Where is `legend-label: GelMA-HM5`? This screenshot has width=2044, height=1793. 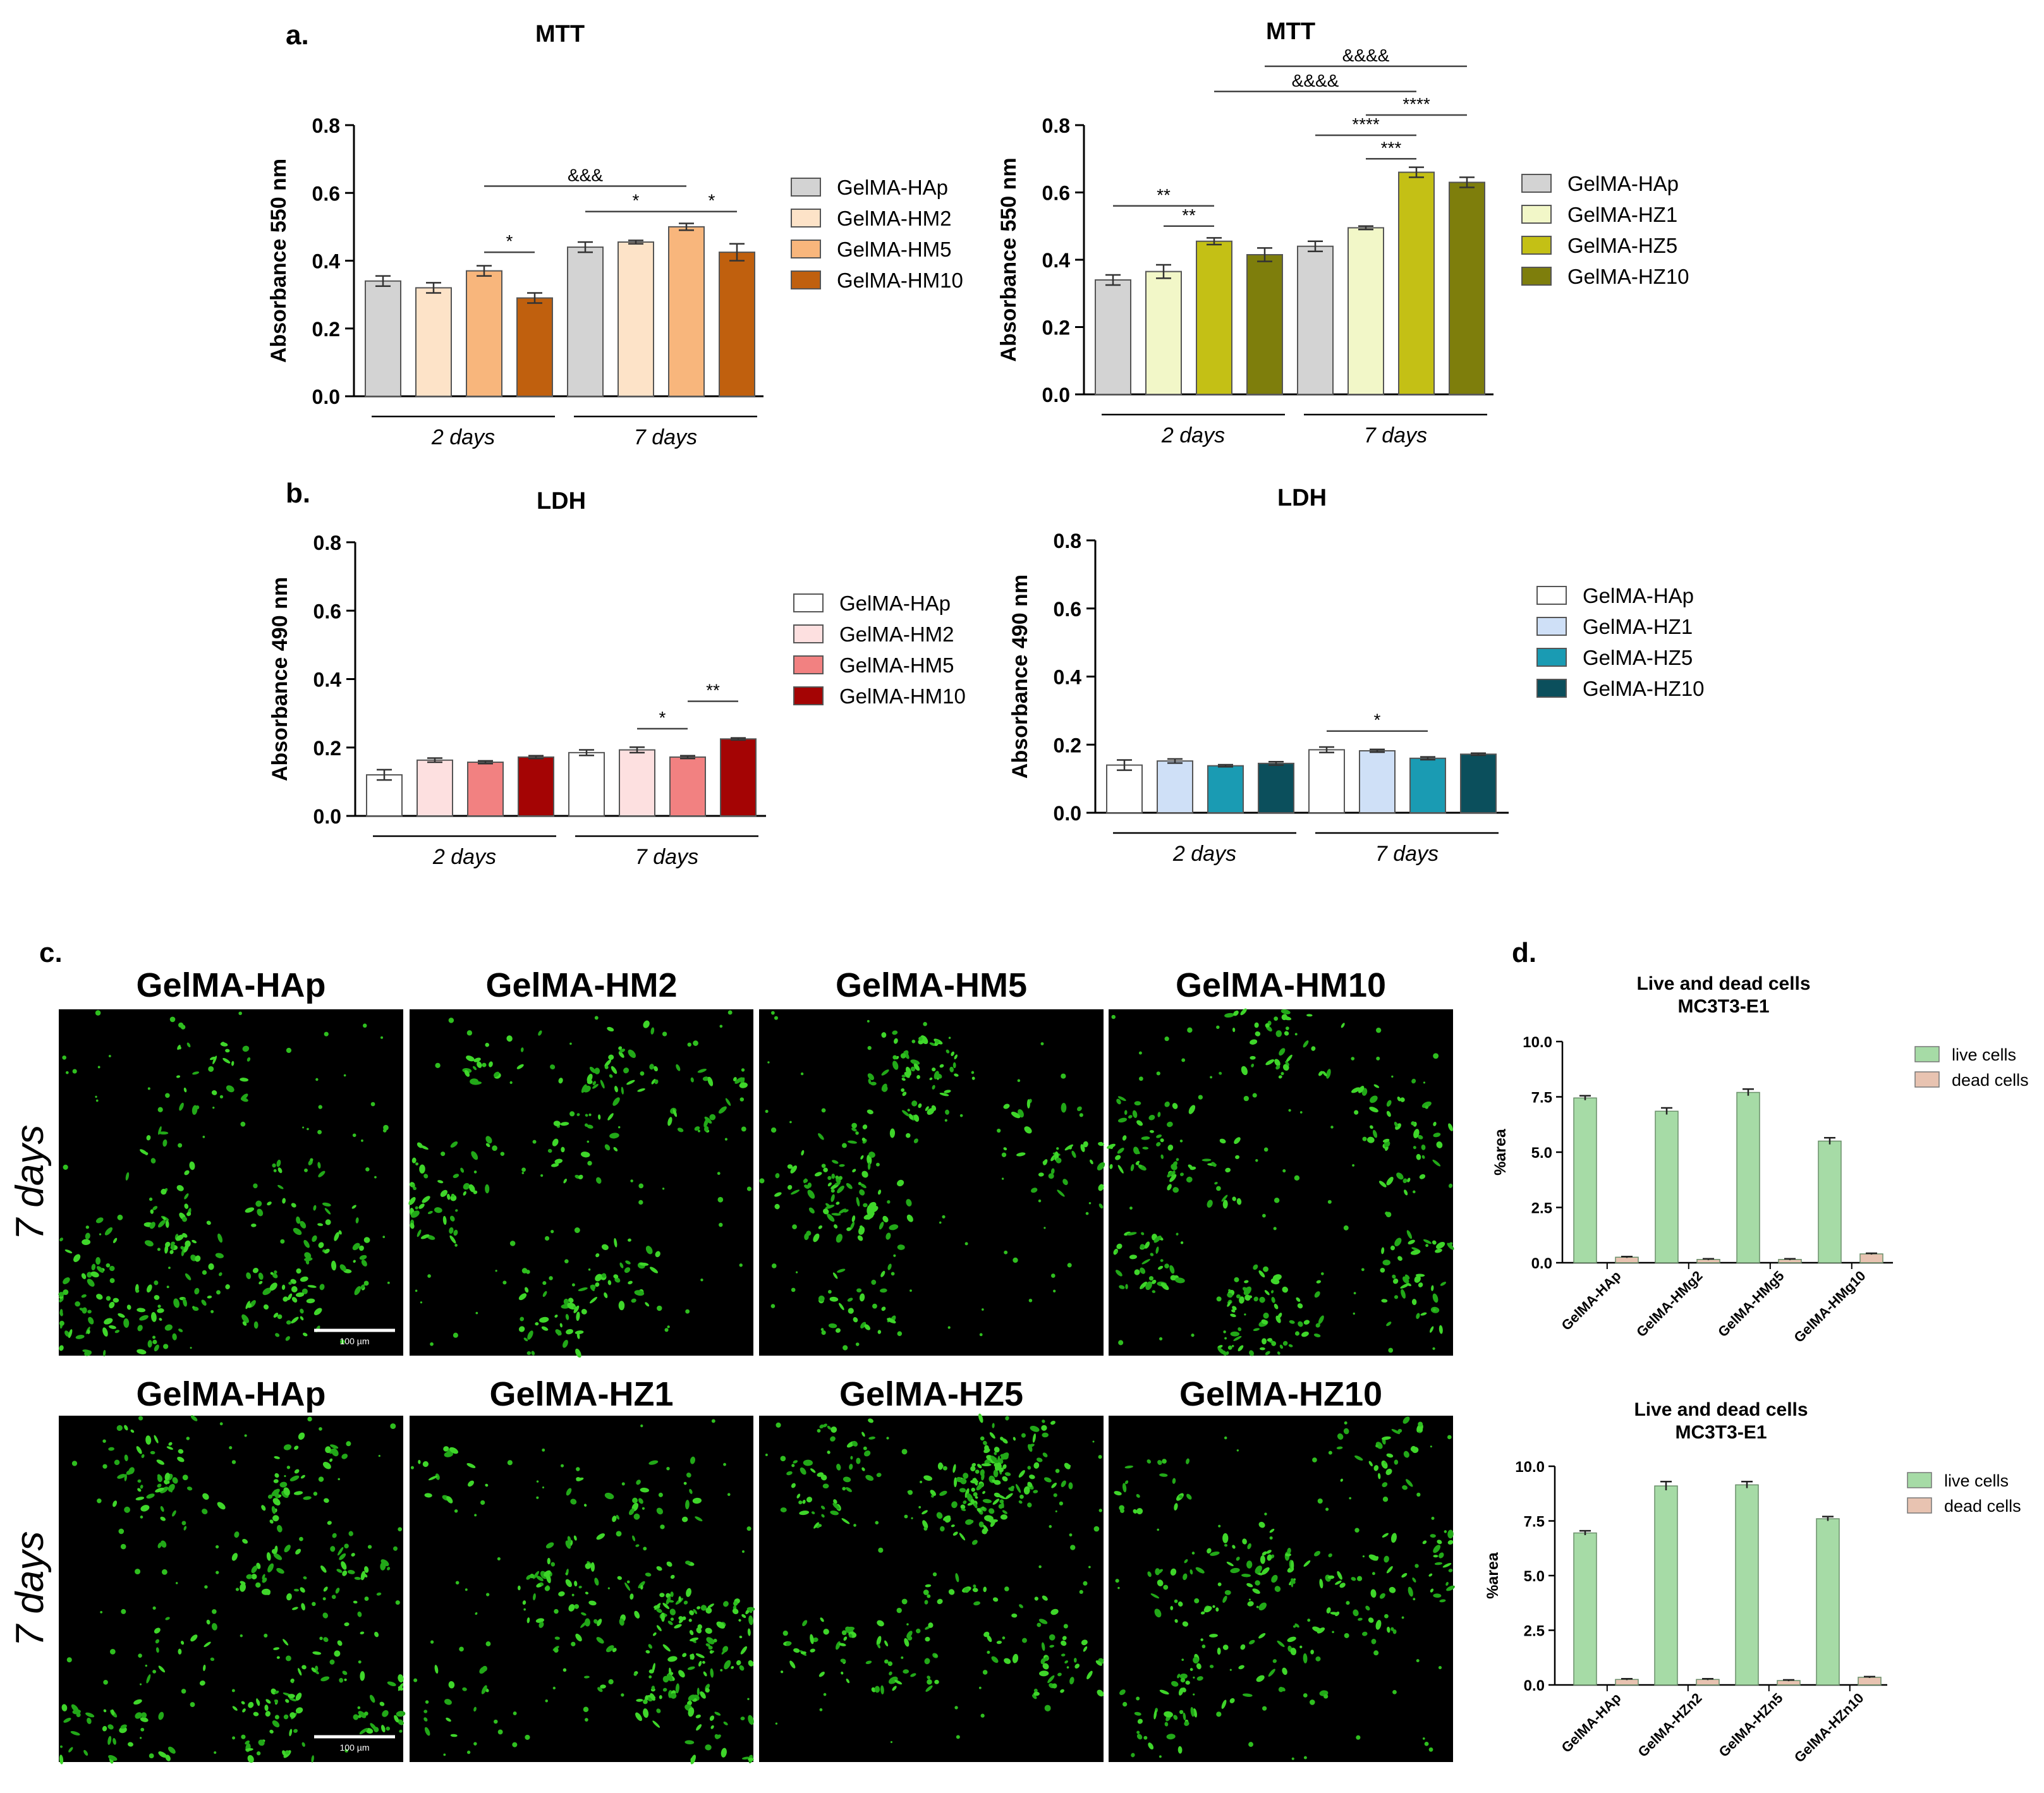
legend-label: GelMA-HM5 is located at coordinates (897, 665).